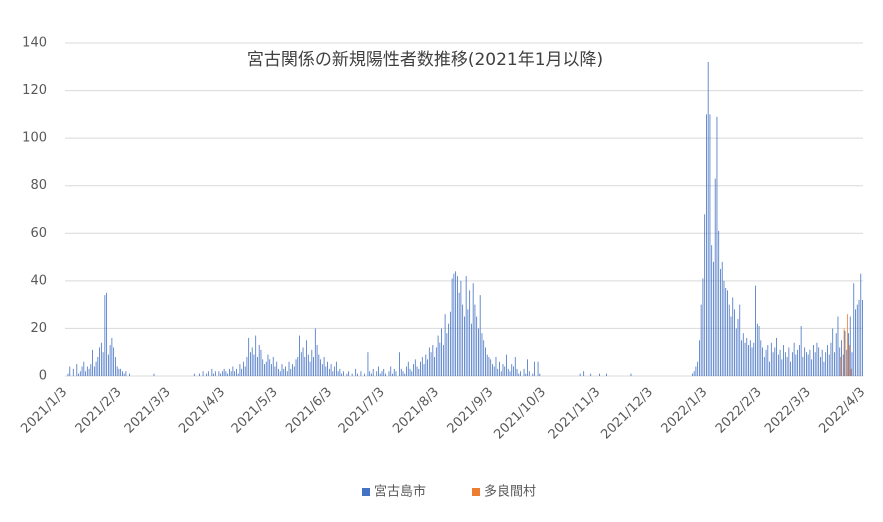  What do you see at coordinates (148, 411) in the screenshot?
I see `x-tick-label: 2021/3/3` at bounding box center [148, 411].